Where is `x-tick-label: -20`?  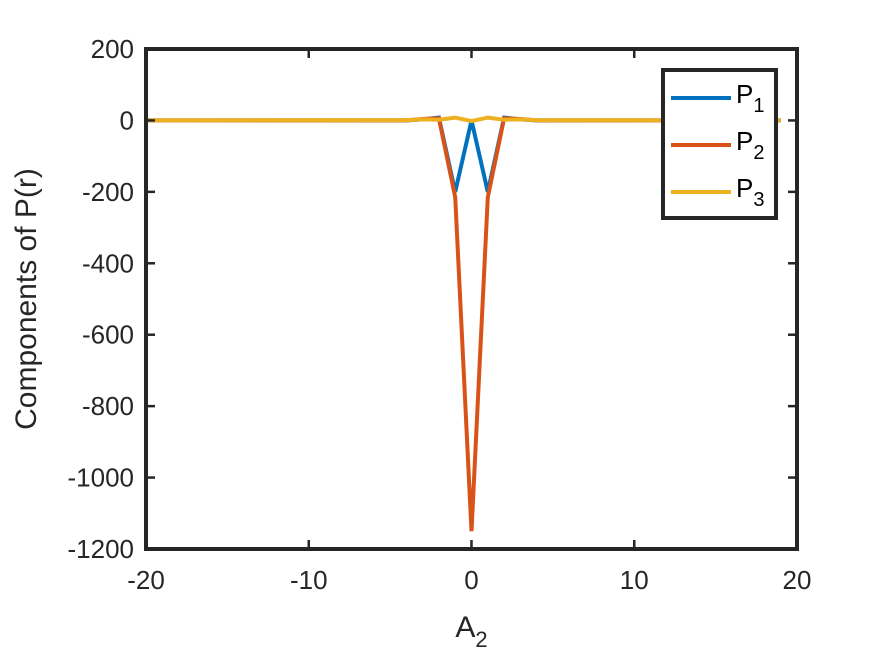
x-tick-label: -20 is located at coordinates (146, 580).